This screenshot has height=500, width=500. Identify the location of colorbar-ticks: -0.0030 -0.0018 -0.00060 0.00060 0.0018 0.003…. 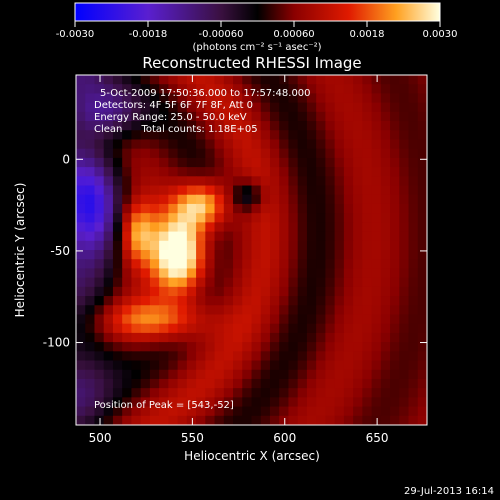
(257, 30).